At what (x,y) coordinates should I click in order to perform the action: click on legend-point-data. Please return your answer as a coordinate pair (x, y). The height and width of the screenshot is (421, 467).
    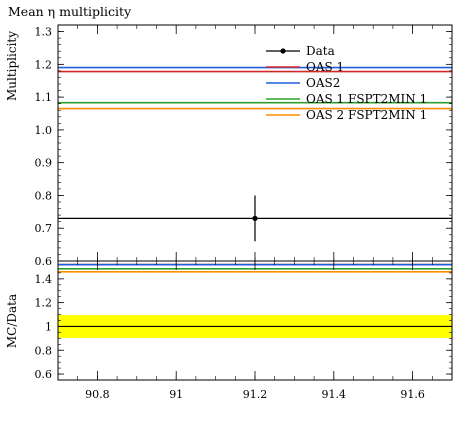
    Looking at the image, I should click on (283, 51).